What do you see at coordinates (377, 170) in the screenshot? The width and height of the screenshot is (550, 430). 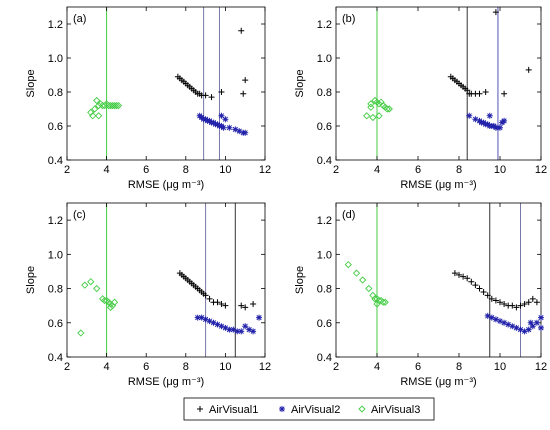 I see `x-tick-label: 4` at bounding box center [377, 170].